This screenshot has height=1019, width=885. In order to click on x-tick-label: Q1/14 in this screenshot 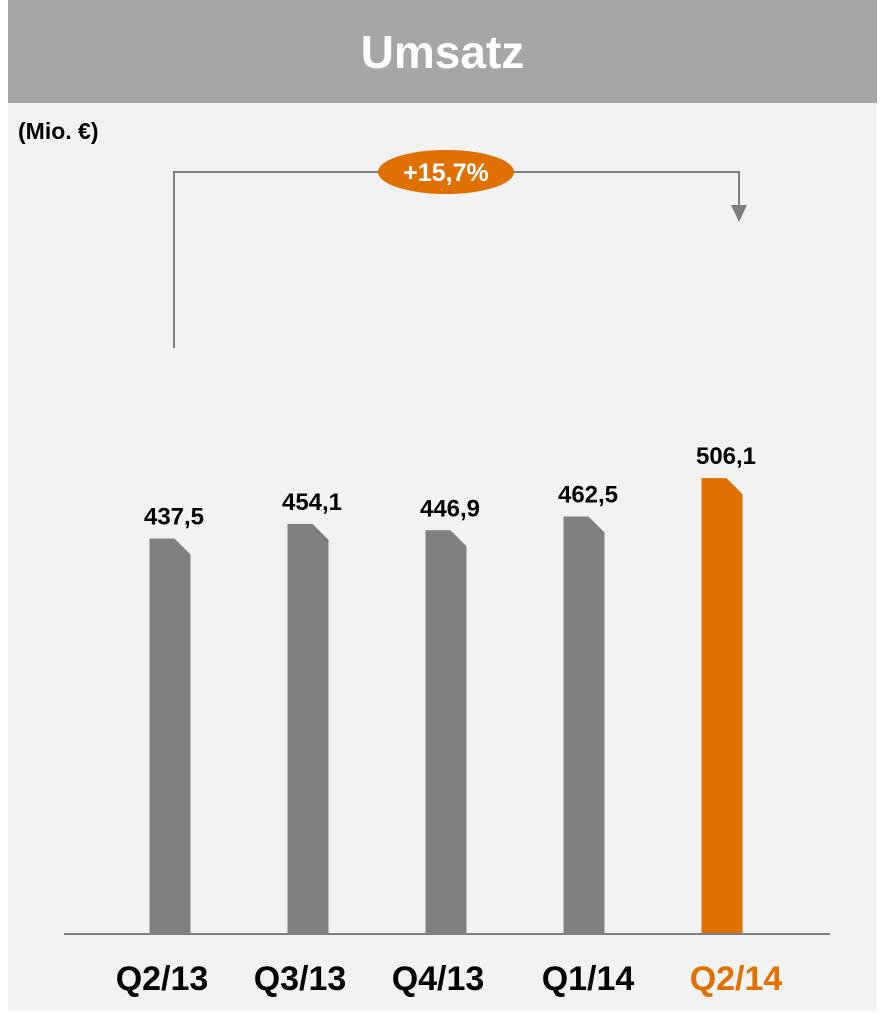, I will do `click(588, 979)`.